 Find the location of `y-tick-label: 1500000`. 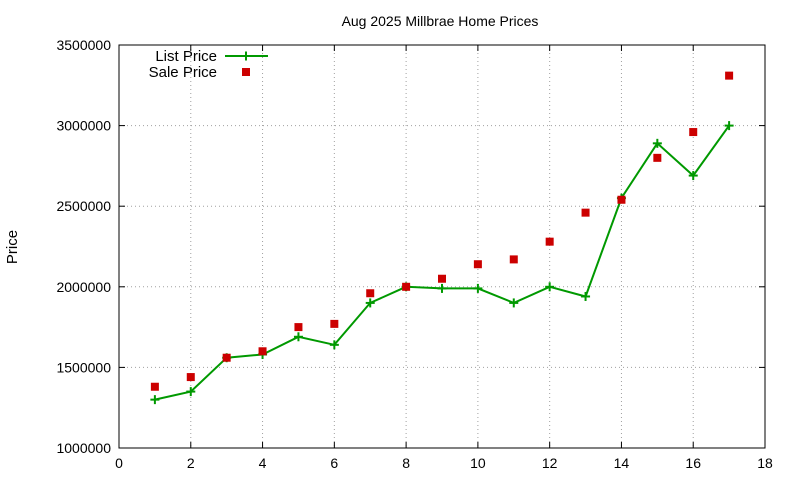

y-tick-label: 1500000 is located at coordinates (83, 367).